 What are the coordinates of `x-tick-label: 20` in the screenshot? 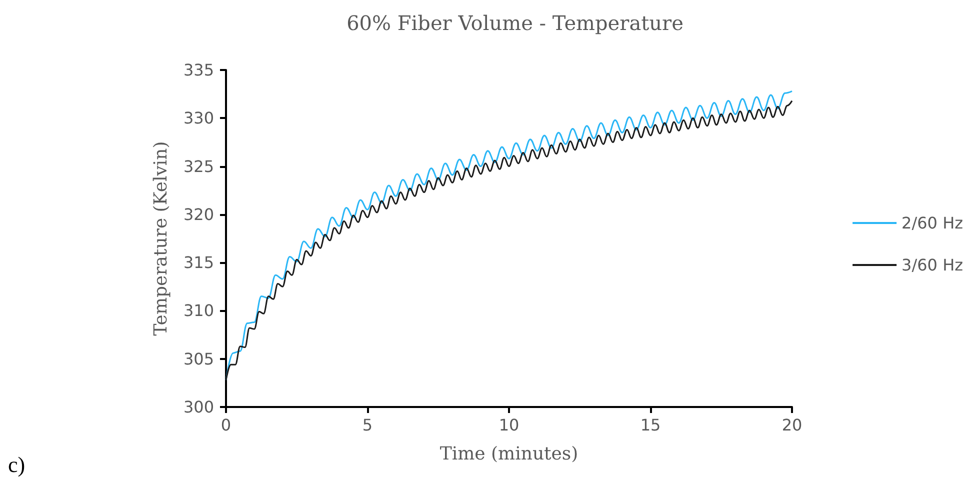 It's located at (792, 425).